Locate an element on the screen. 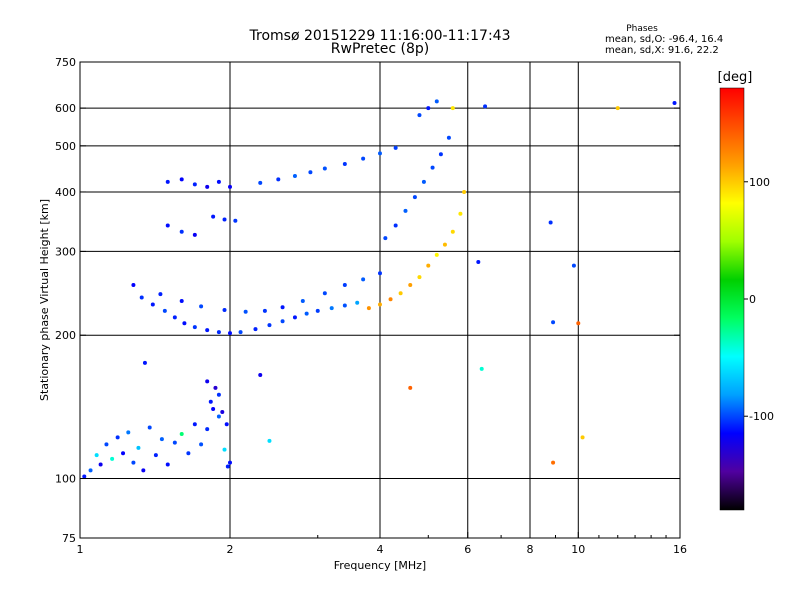 The height and width of the screenshot is (600, 800). x-axis-label: Frequency [MHz] is located at coordinates (380, 565).